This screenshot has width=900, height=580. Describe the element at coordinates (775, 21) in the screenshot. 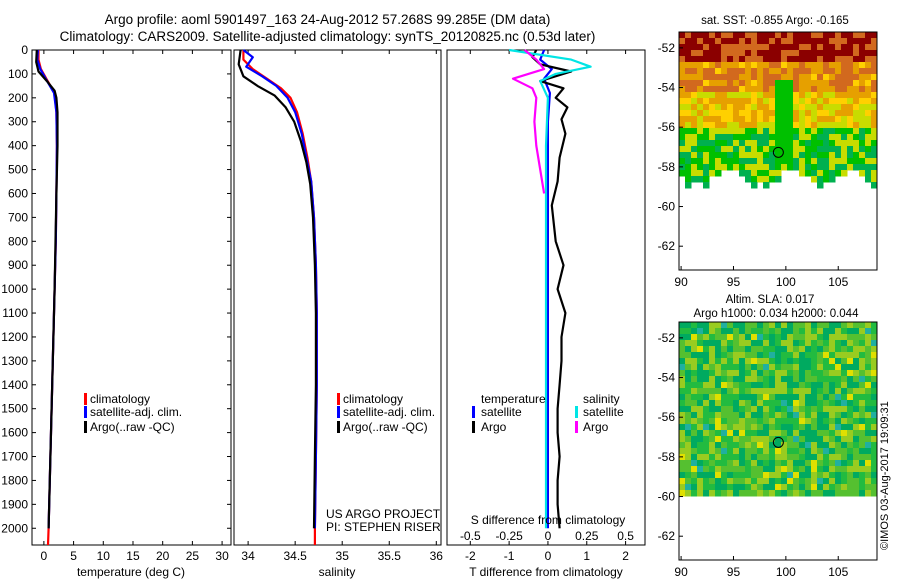

I see `sst-map-title: sat. SST: -0.855 Argo: -0.165` at that location.